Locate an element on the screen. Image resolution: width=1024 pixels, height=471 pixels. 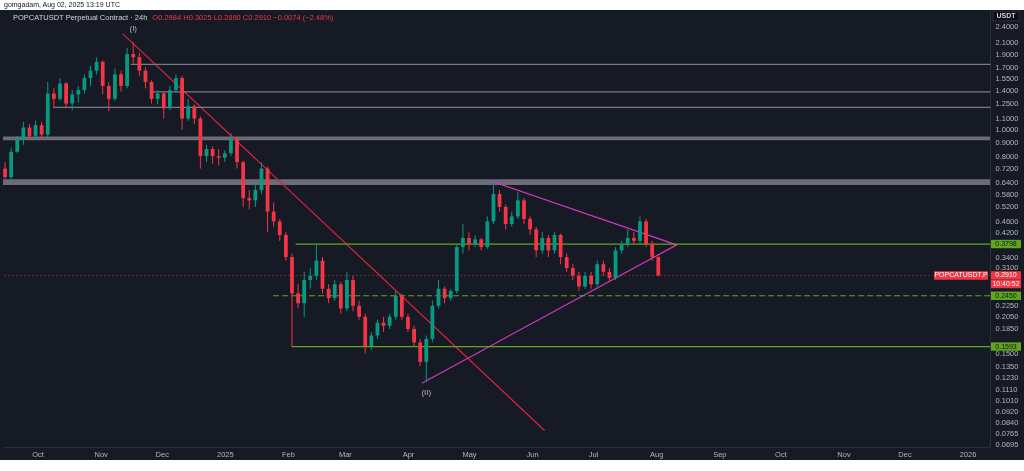
annotation: (I) is located at coordinates (133, 29).